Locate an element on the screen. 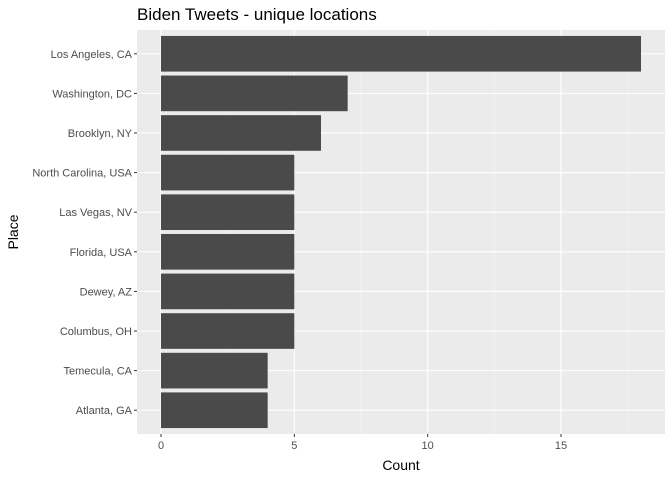  chart-title: Biden Tweets - unique locations is located at coordinates (257, 14).